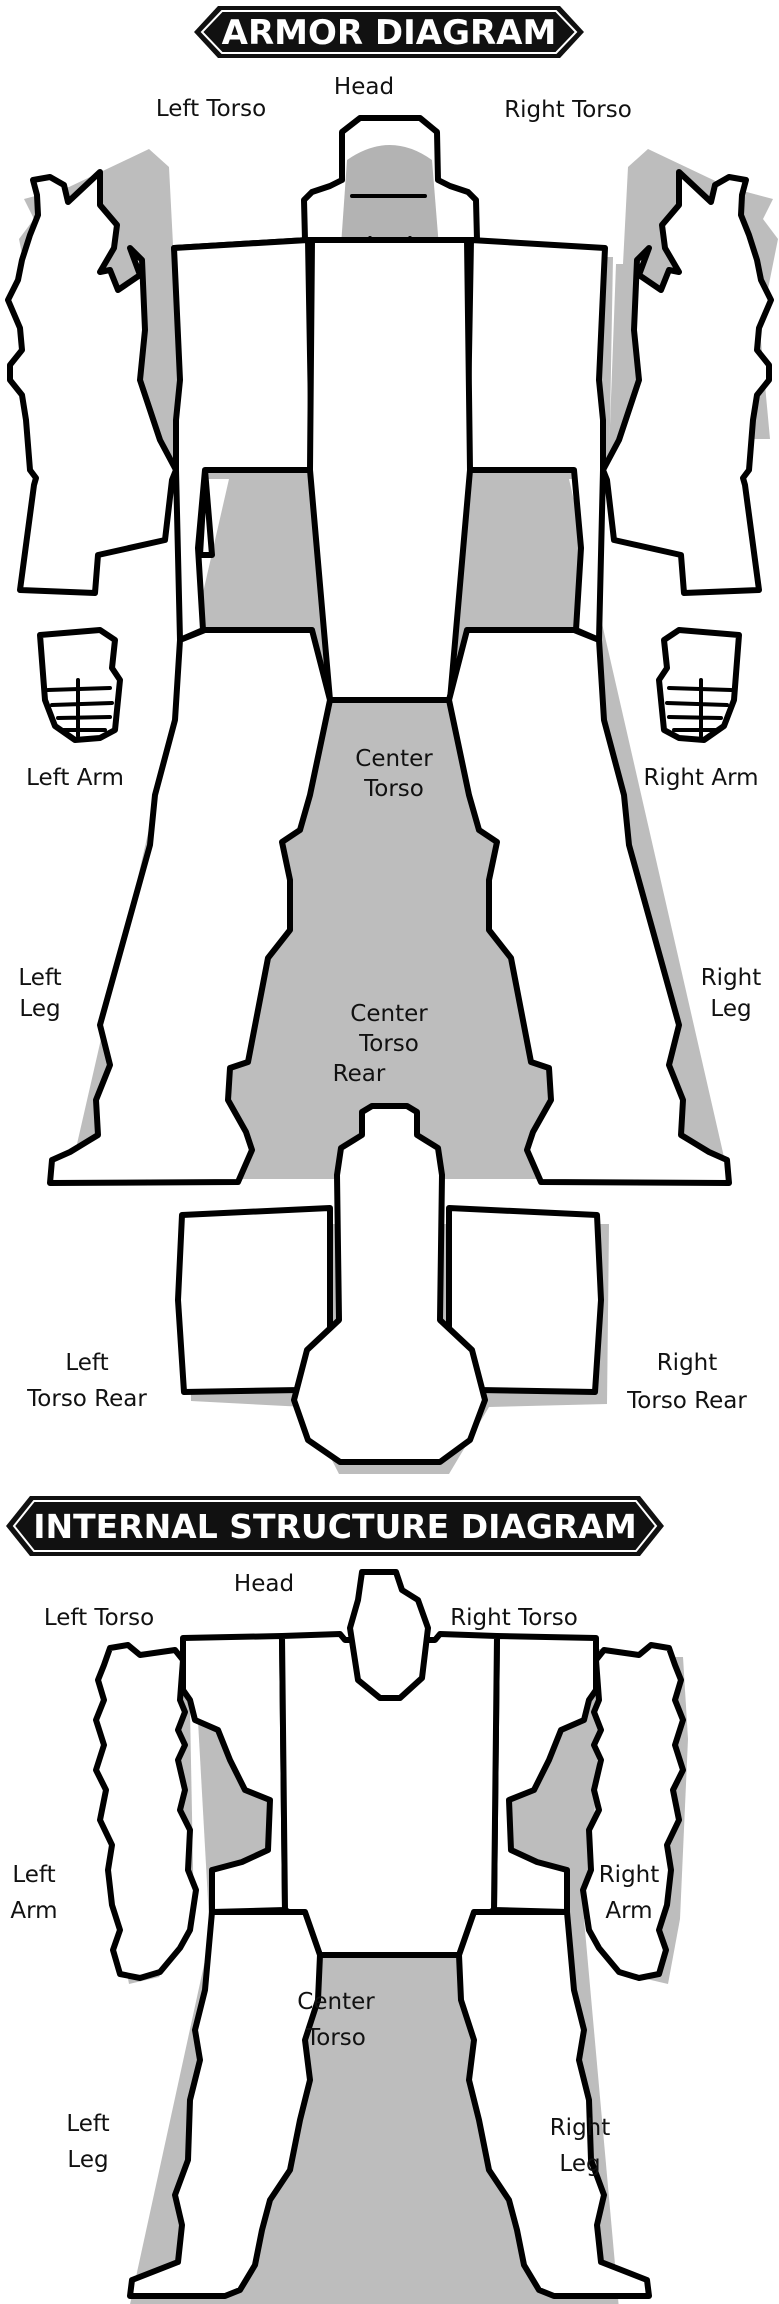 The width and height of the screenshot is (779, 2304). Describe the element at coordinates (390, 470) in the screenshot. I see `armor-center-torso` at that location.